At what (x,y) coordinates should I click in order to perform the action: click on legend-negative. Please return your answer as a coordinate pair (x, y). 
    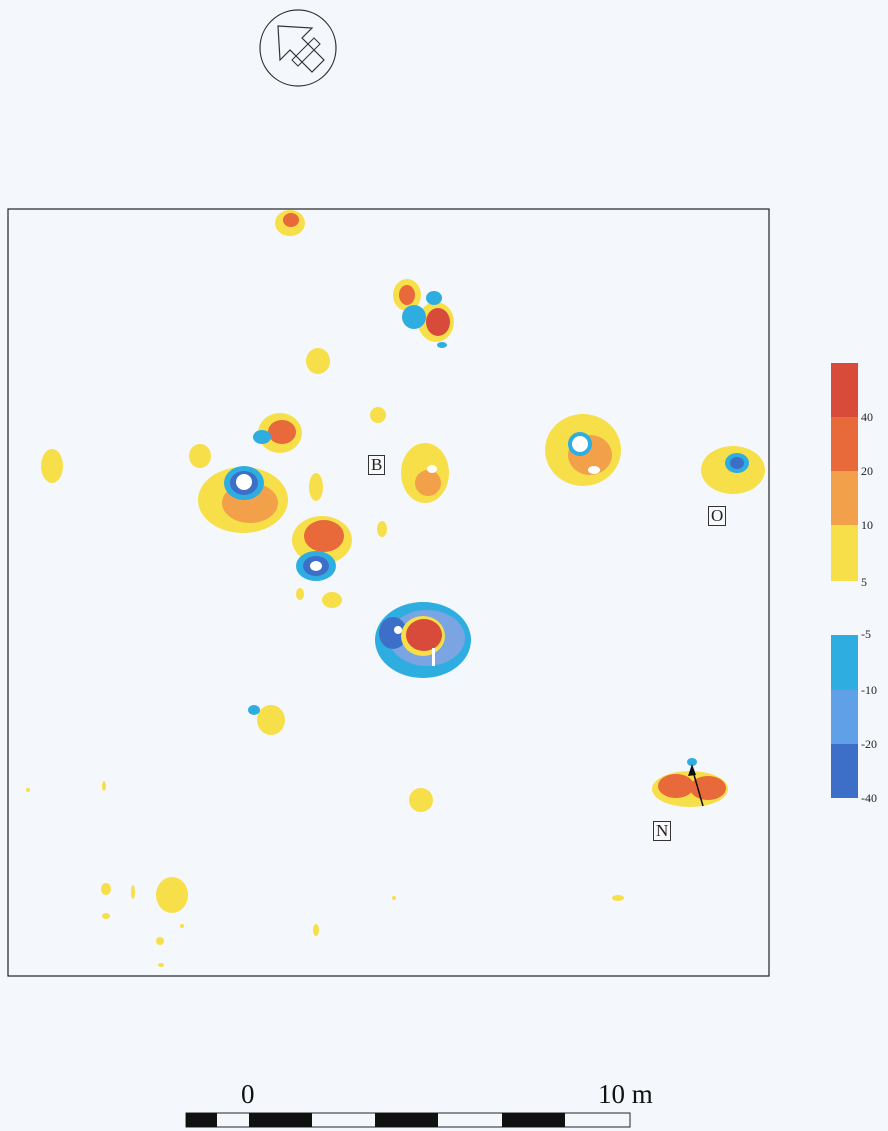
    Looking at the image, I should click on (844, 716).